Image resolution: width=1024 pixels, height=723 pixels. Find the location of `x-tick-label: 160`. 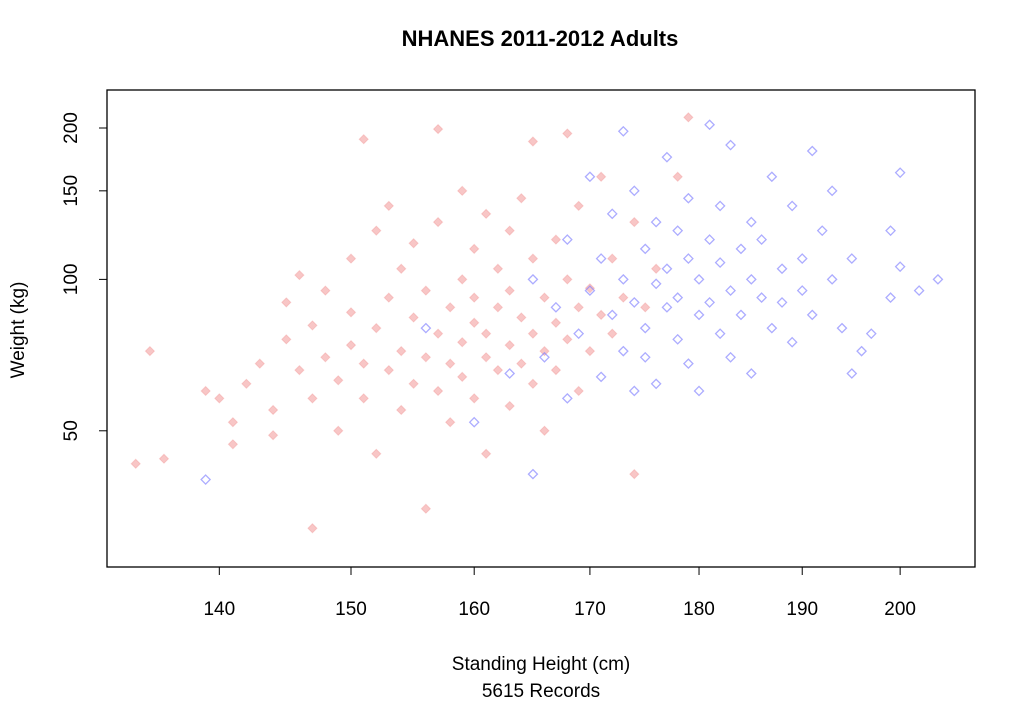

x-tick-label: 160 is located at coordinates (474, 609).